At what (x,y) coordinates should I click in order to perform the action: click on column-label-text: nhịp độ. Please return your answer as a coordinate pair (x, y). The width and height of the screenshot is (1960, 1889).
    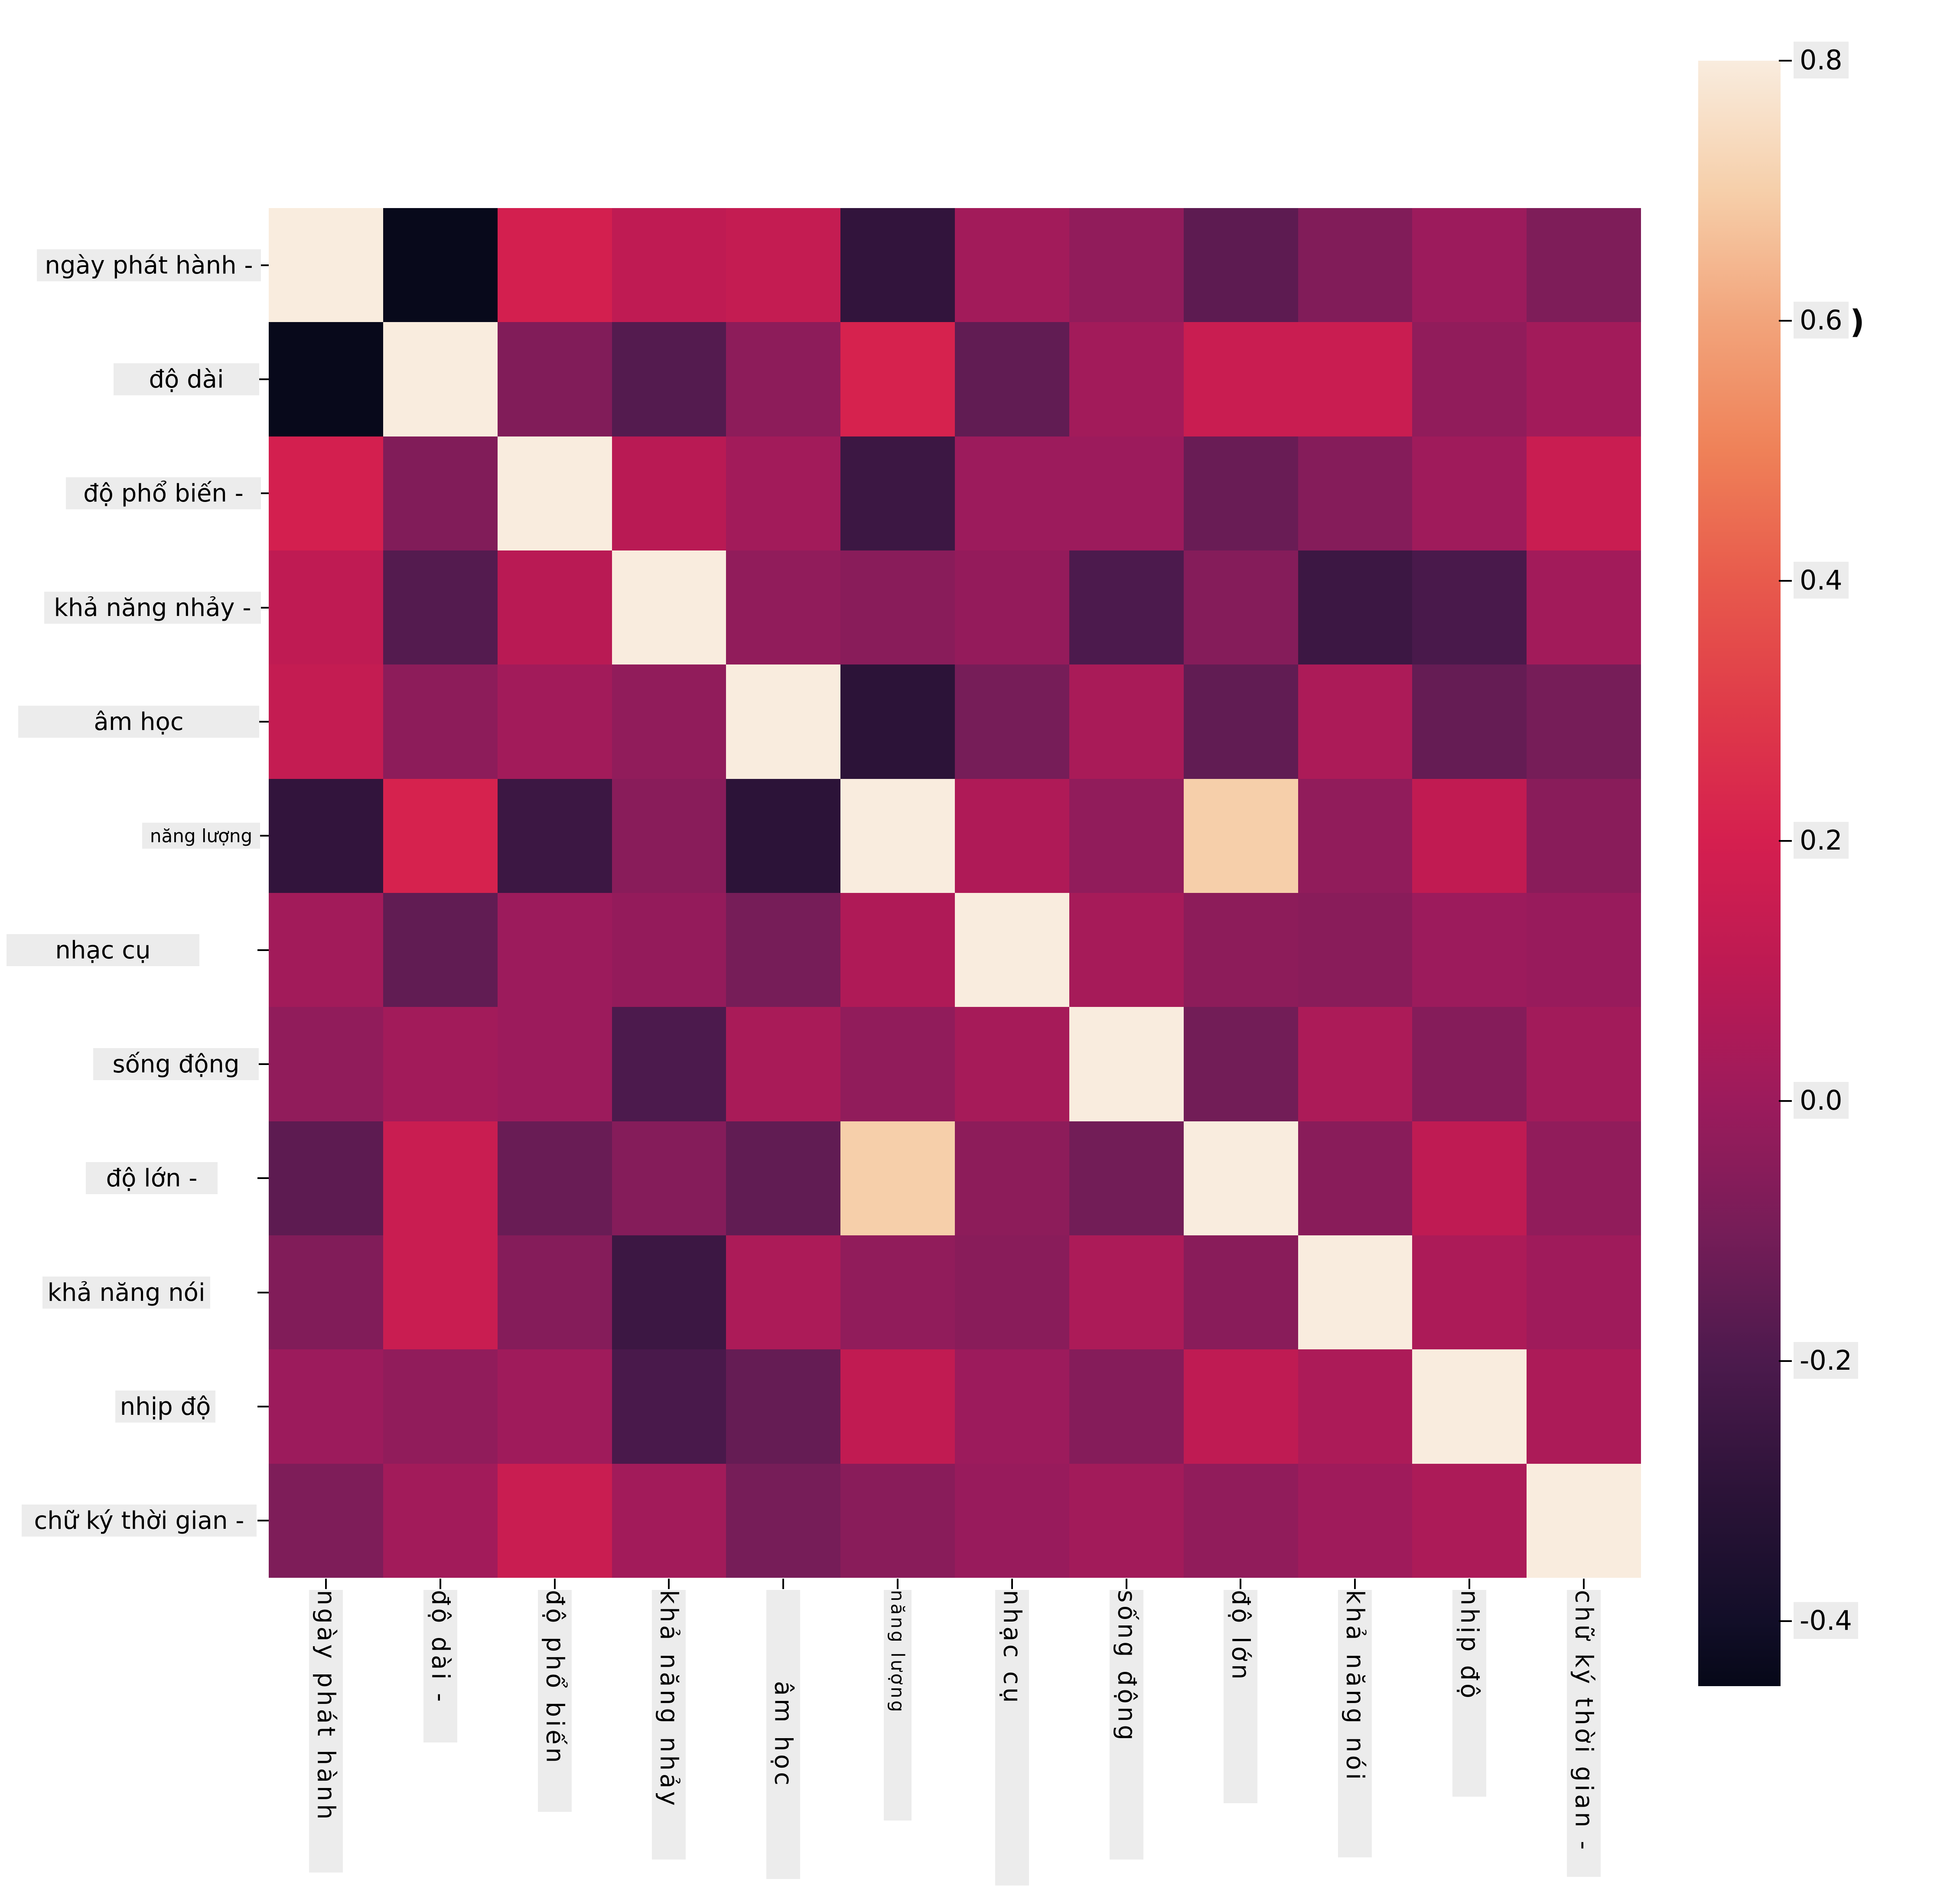
    Looking at the image, I should click on (1469, 1645).